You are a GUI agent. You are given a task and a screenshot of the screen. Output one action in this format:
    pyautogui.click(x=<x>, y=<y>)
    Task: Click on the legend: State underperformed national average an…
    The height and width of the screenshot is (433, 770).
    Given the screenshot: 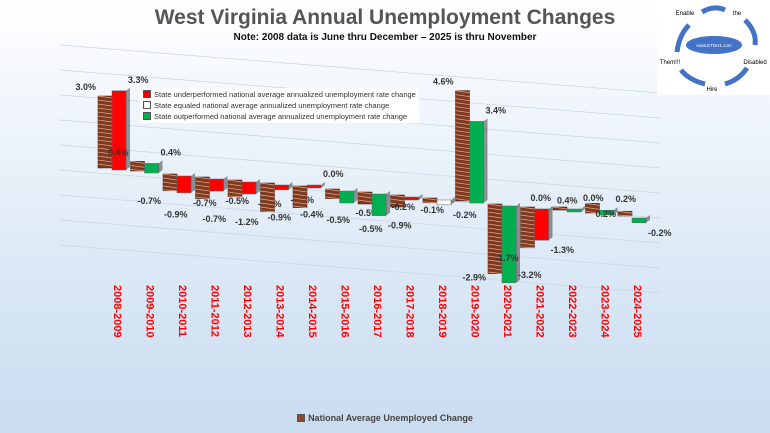 What is the action you would take?
    pyautogui.click(x=279, y=105)
    